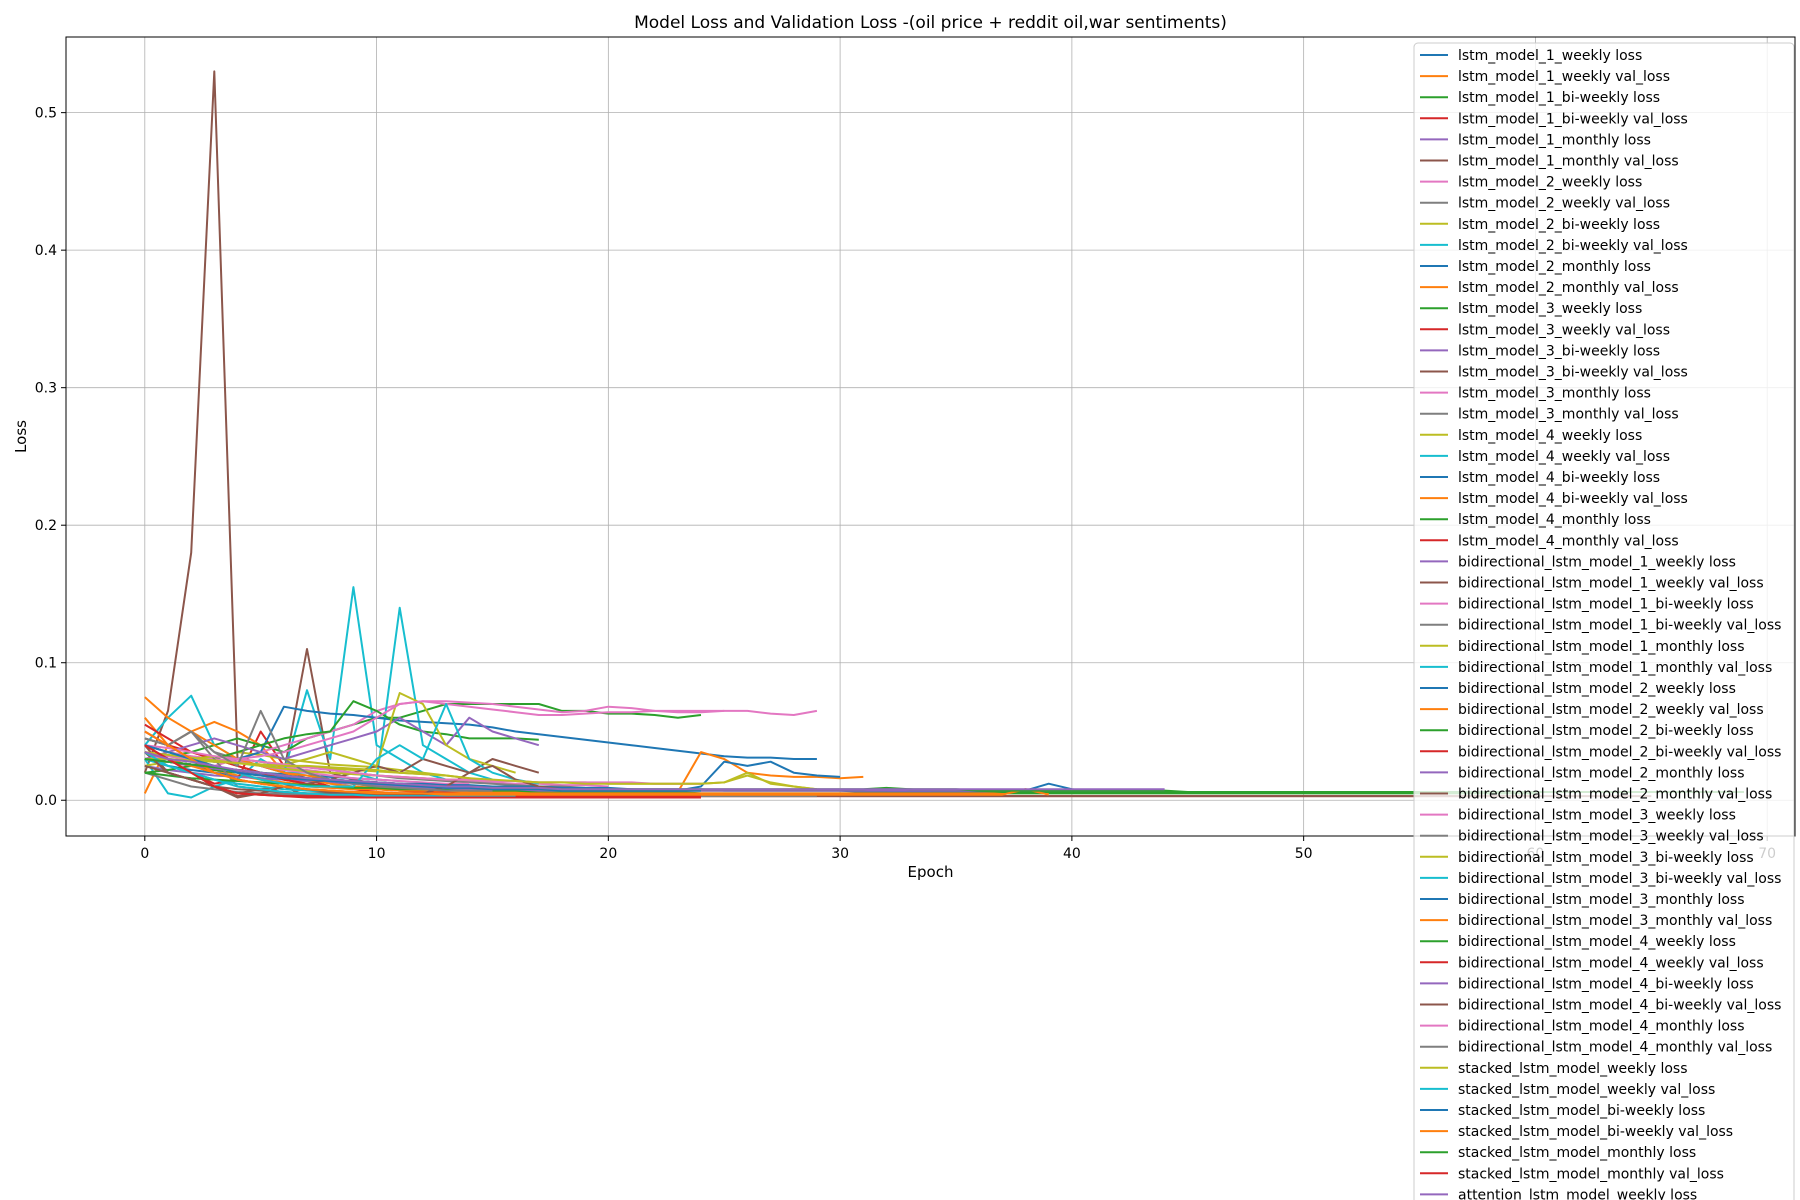 This screenshot has height=1200, width=1800. What do you see at coordinates (1573, 1069) in the screenshot?
I see `legend-item: stacked_lstm_model_weekly loss` at bounding box center [1573, 1069].